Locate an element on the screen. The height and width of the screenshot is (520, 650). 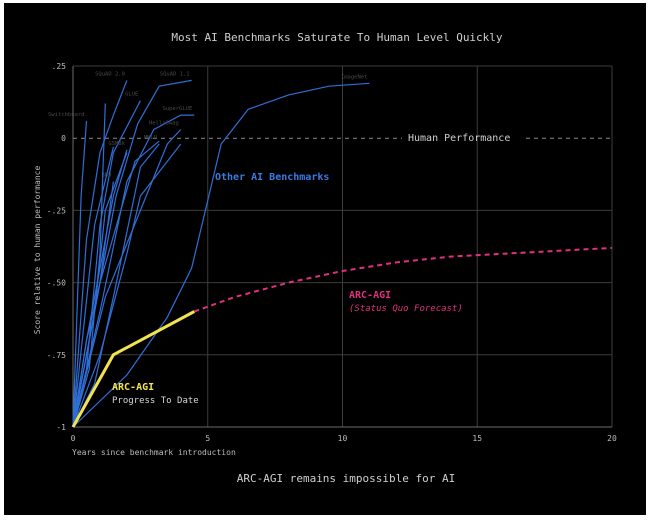
y-tick-label: -.75 is located at coordinates (56, 355).